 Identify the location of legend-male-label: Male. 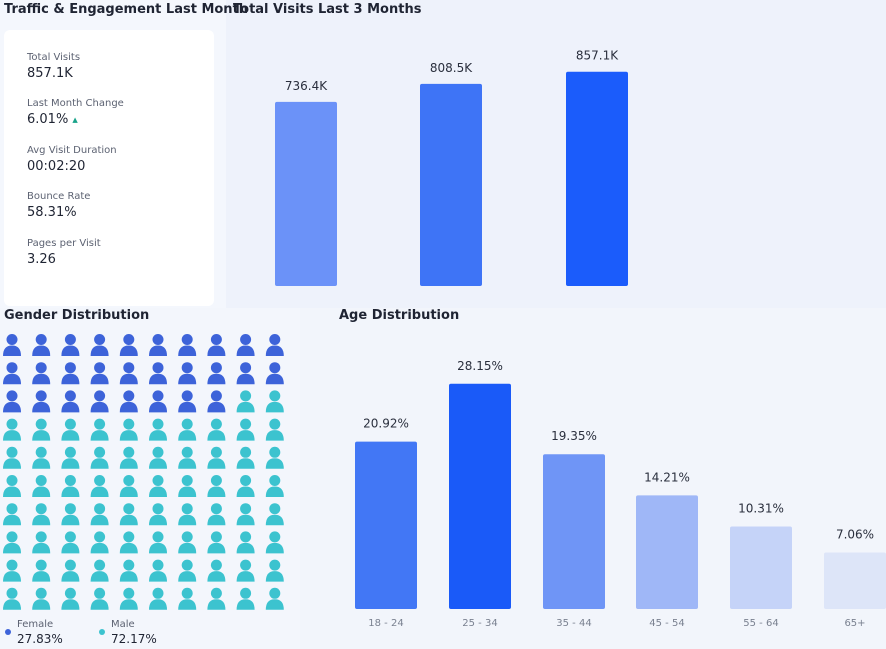
(123, 624).